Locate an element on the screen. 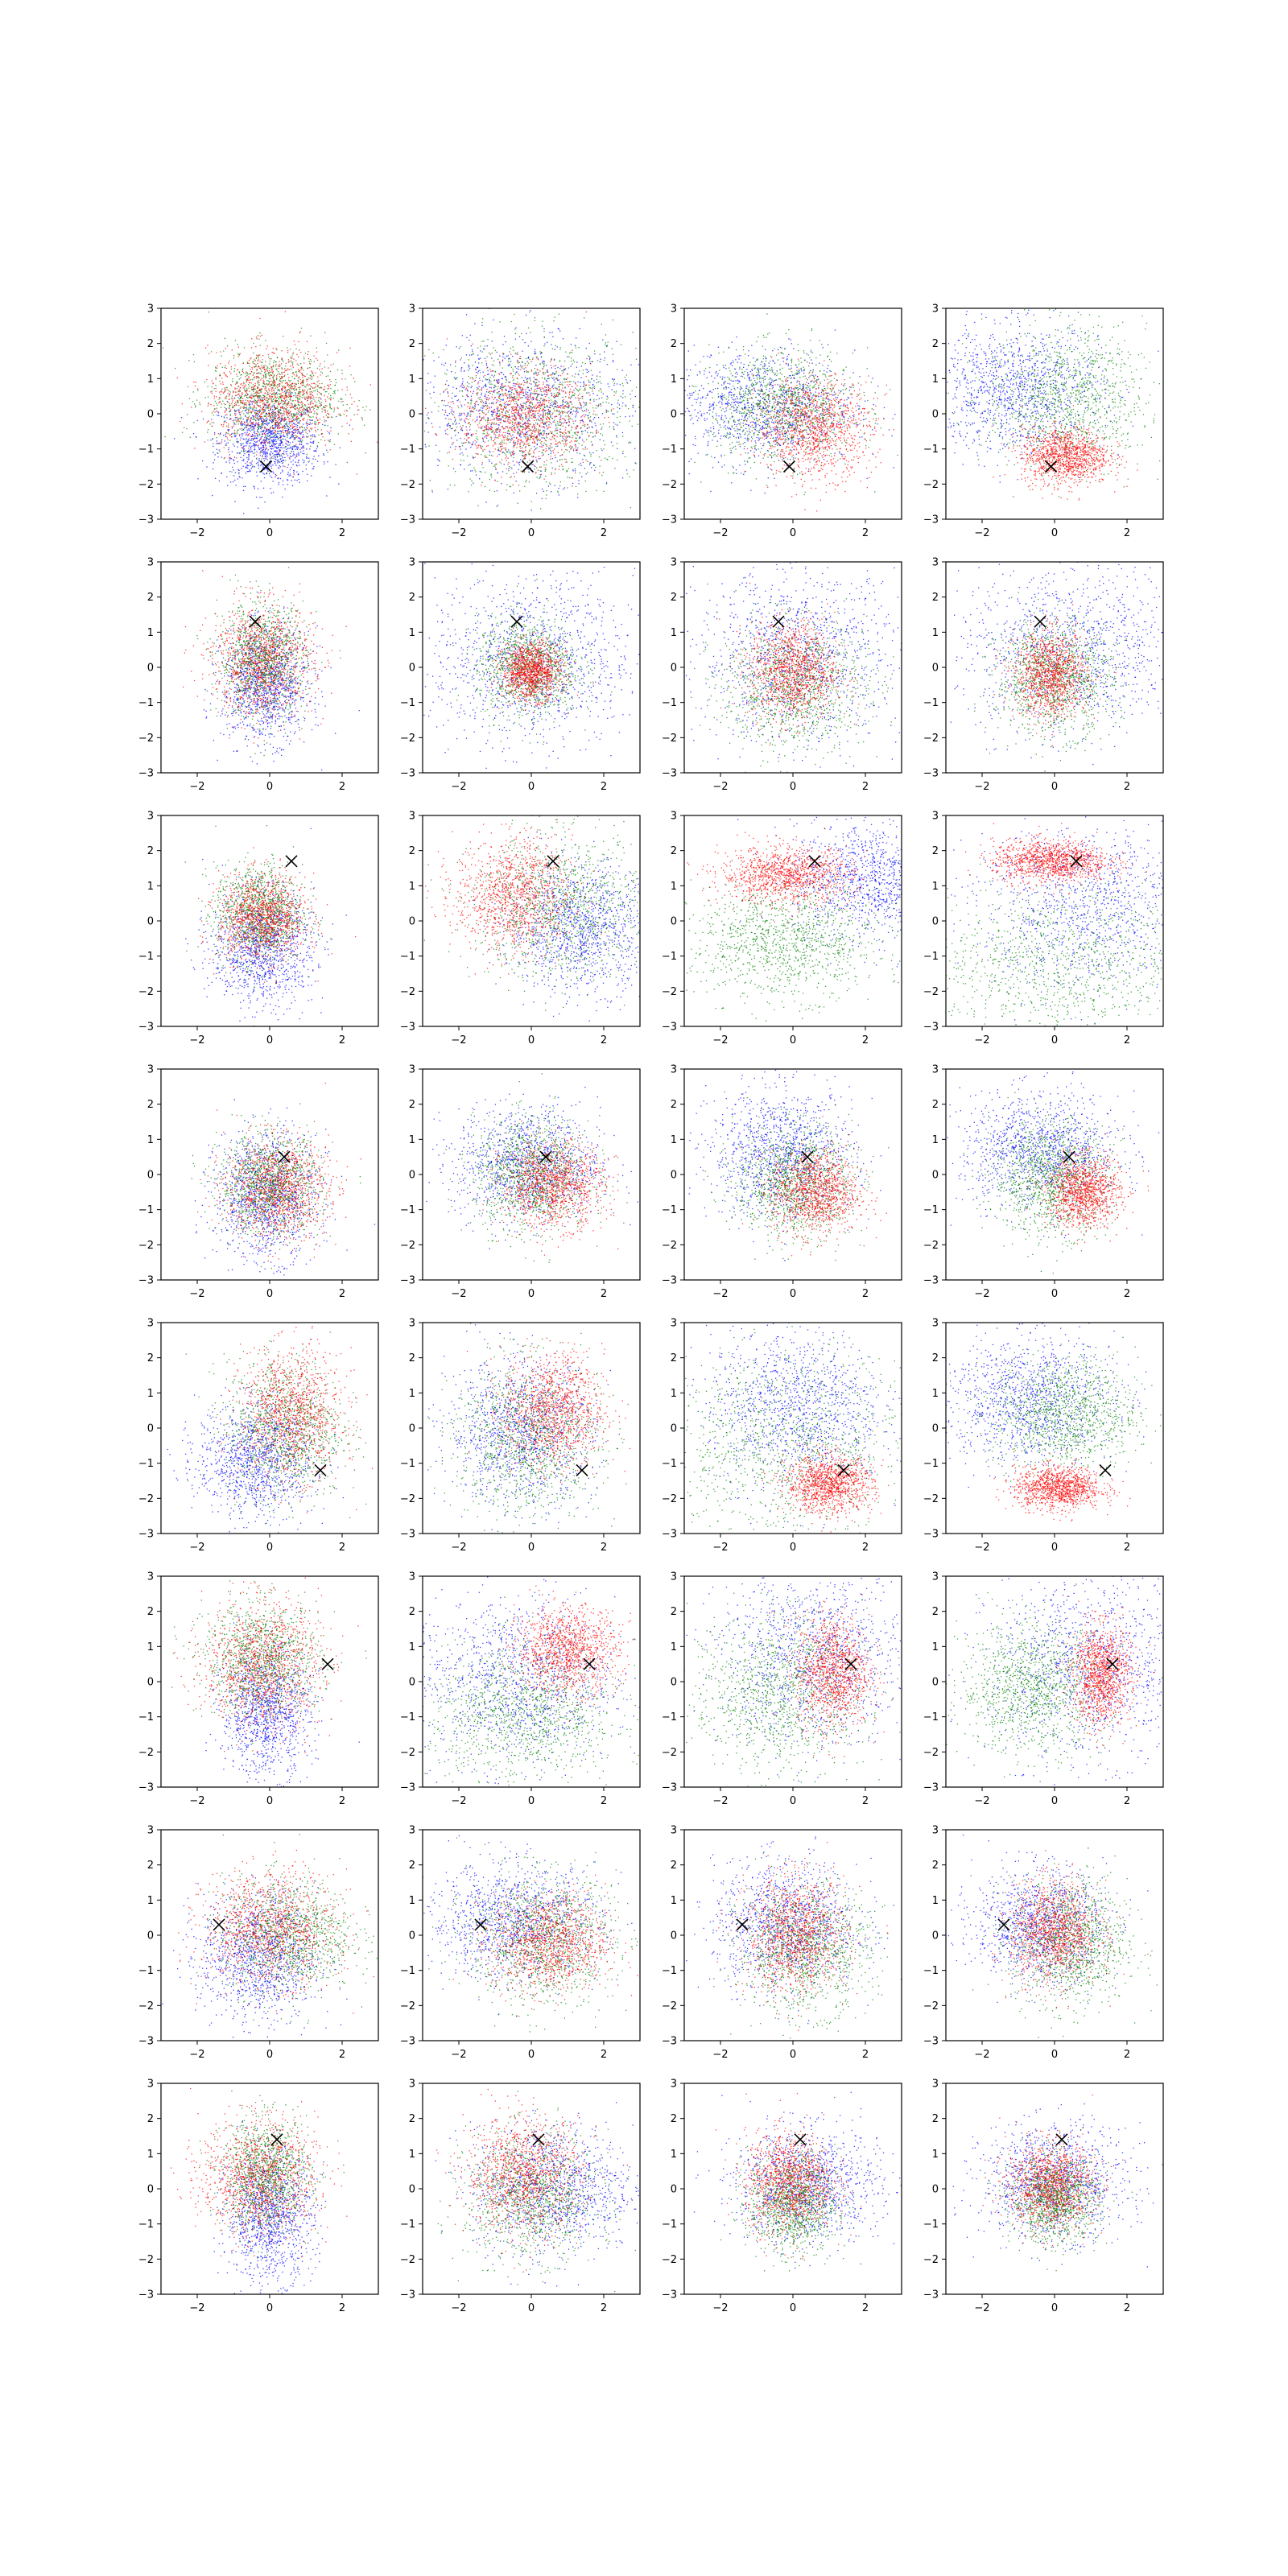 This screenshot has width=1288, height=2576. y-tick-label: −3 is located at coordinates (146, 520).